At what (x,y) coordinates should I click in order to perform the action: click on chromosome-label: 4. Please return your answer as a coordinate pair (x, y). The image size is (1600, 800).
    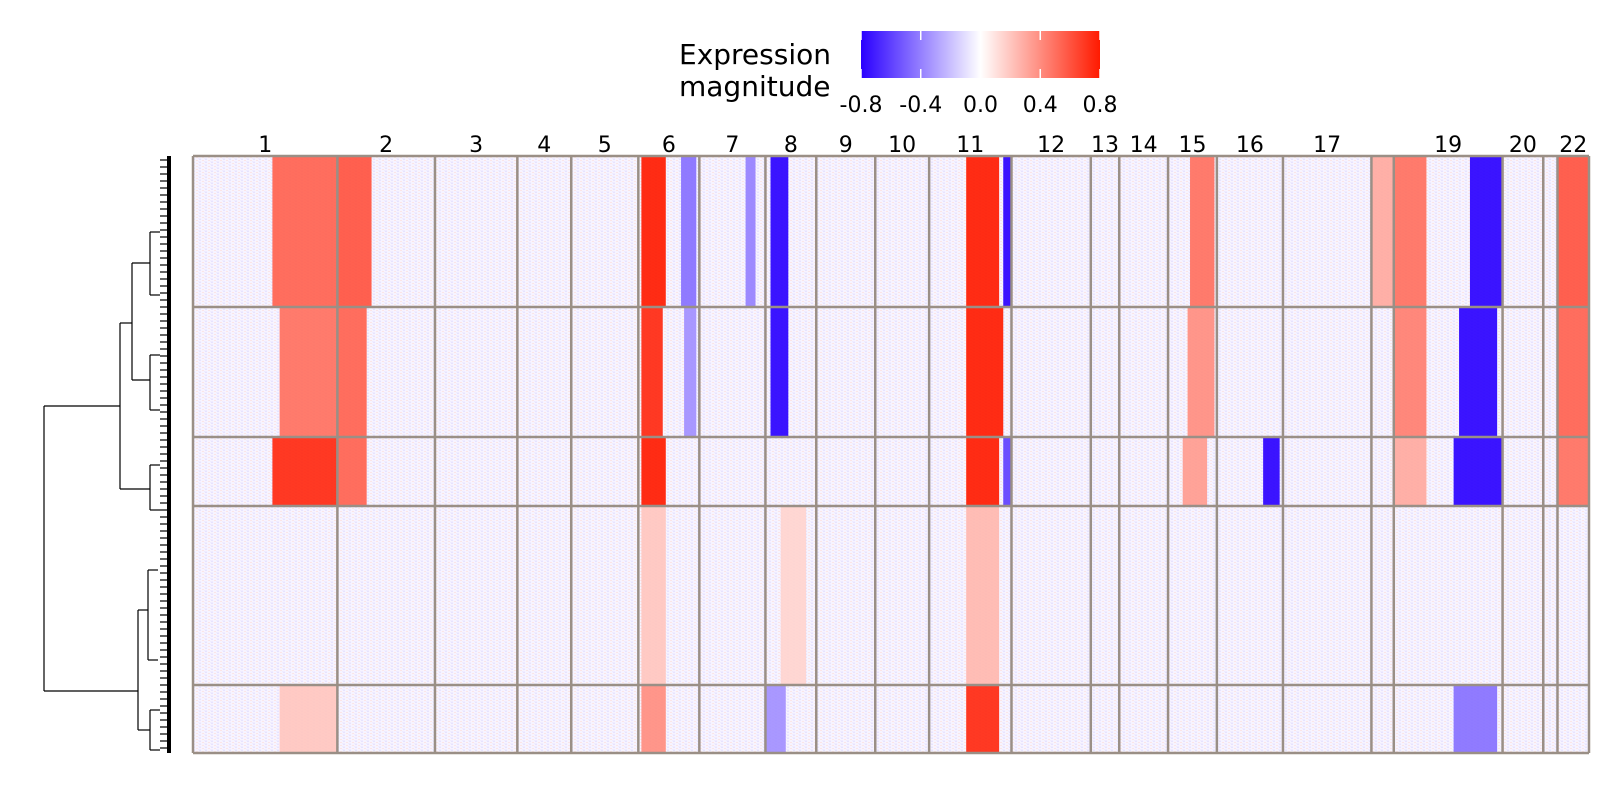
    Looking at the image, I should click on (544, 145).